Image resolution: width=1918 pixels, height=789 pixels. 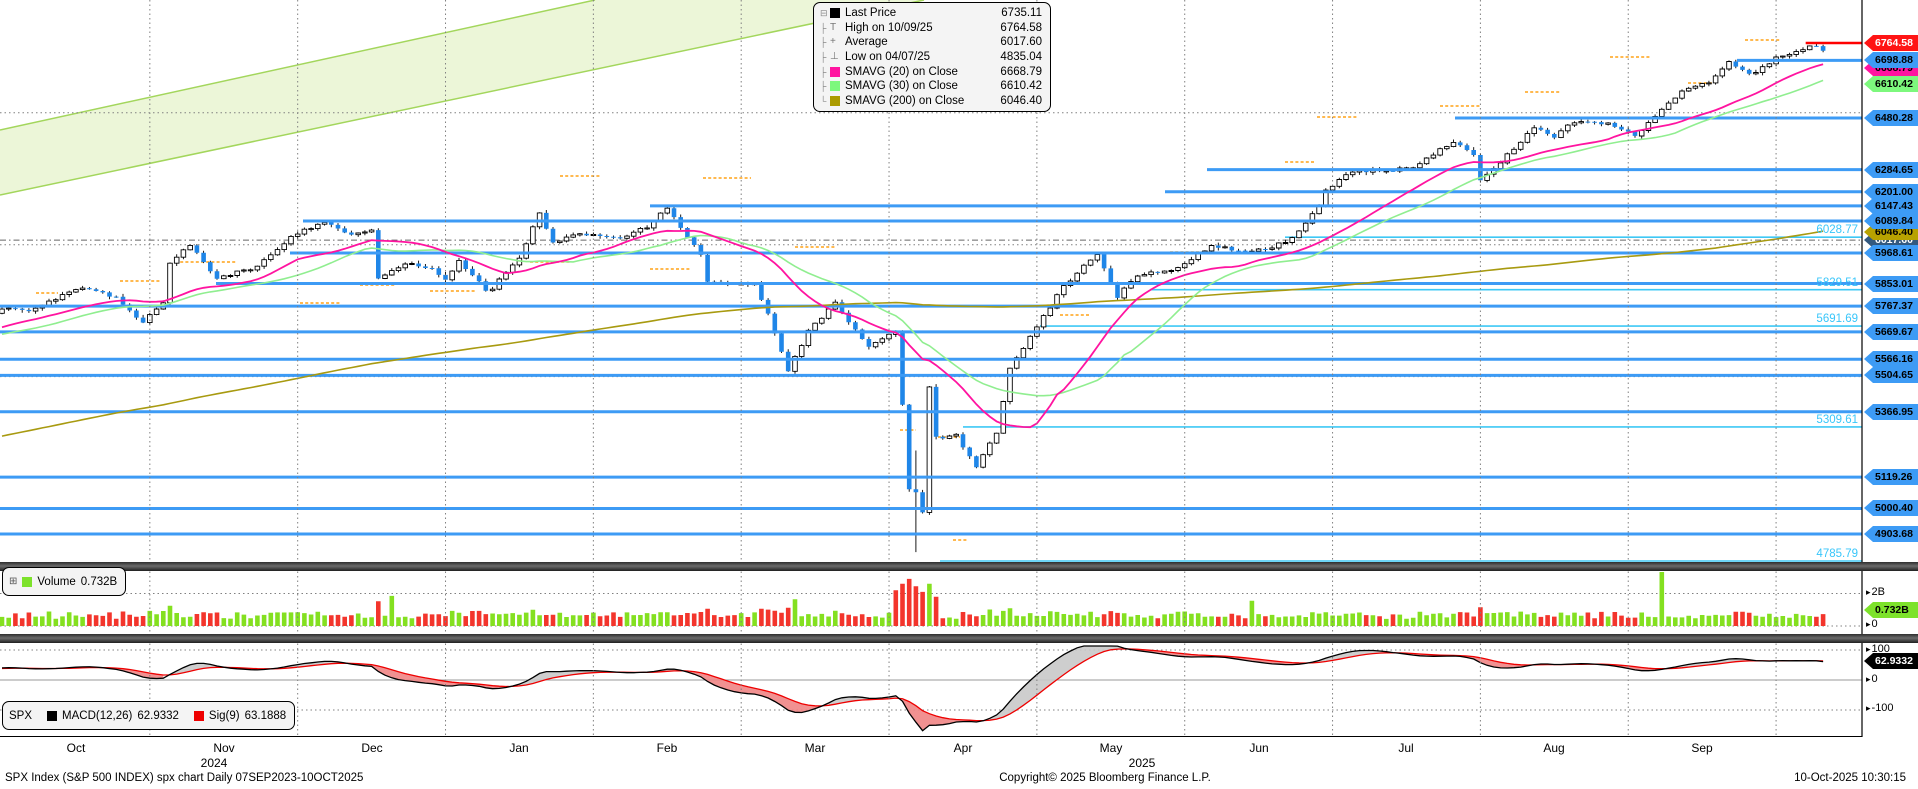 I want to click on sig-swatch, so click(x=198, y=715).